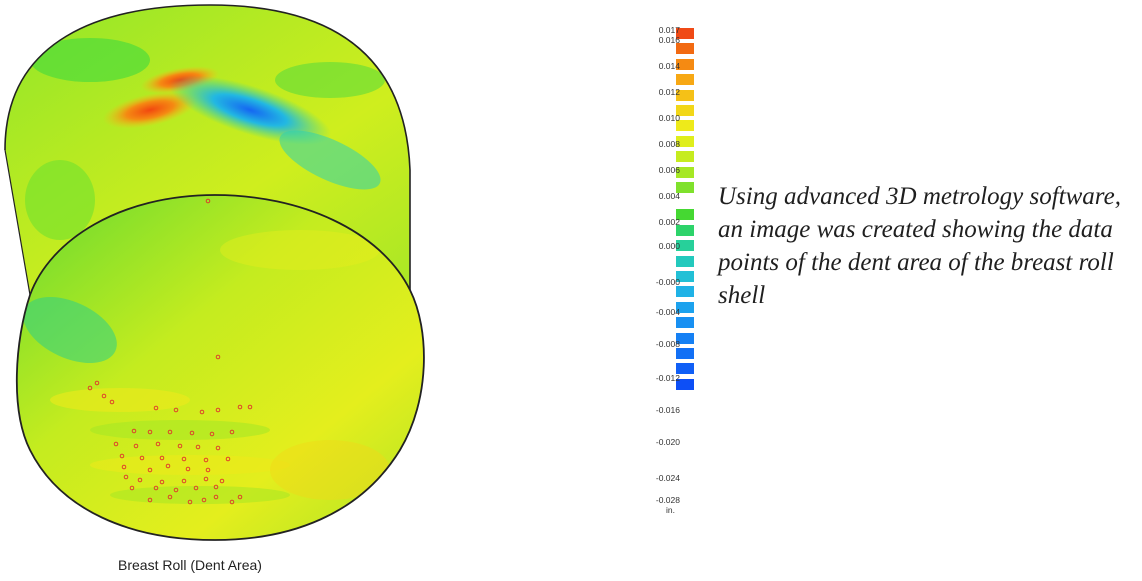 The image size is (1142, 581). Describe the element at coordinates (669, 170) in the screenshot. I see `legend-tick-label: 0.006` at that location.